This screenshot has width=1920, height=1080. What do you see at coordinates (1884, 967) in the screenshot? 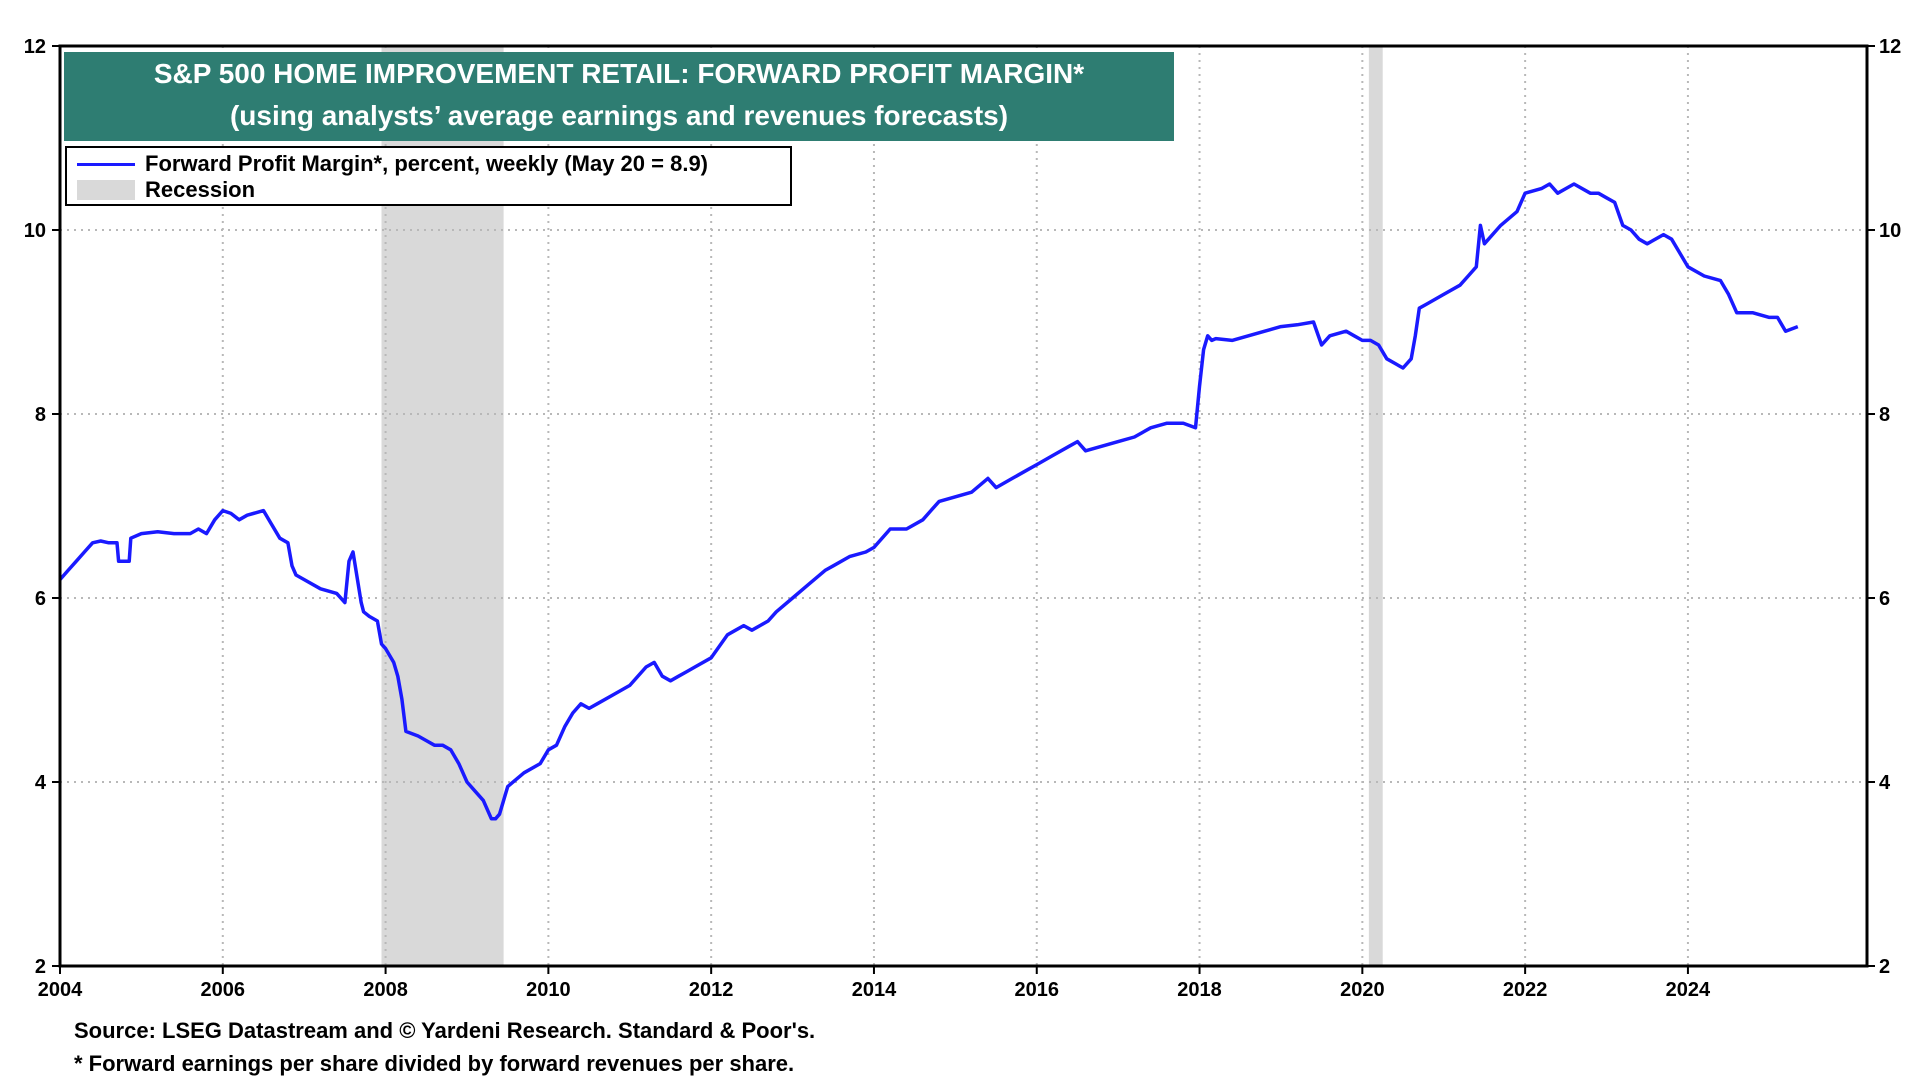
I see `y-tick-label-right-2: 2` at bounding box center [1884, 967].